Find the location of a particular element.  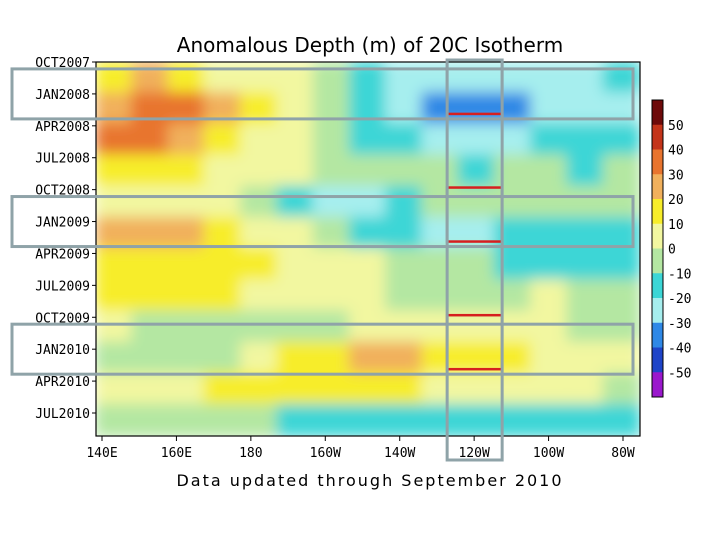

y-tick-label: OCT2008 is located at coordinates (62, 191).